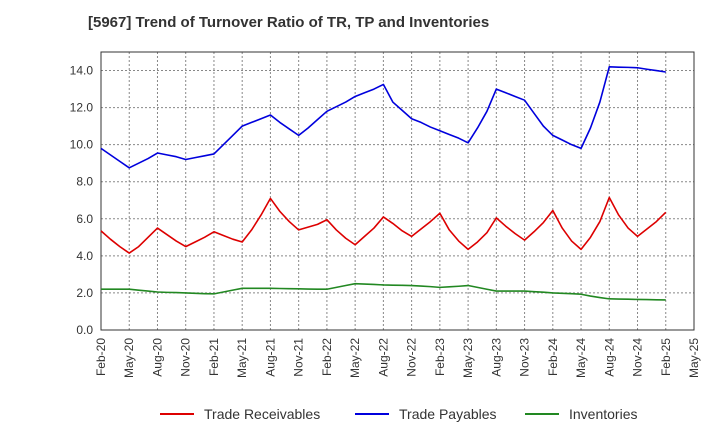  What do you see at coordinates (383, 291) in the screenshot?
I see `series-line-inventories` at bounding box center [383, 291].